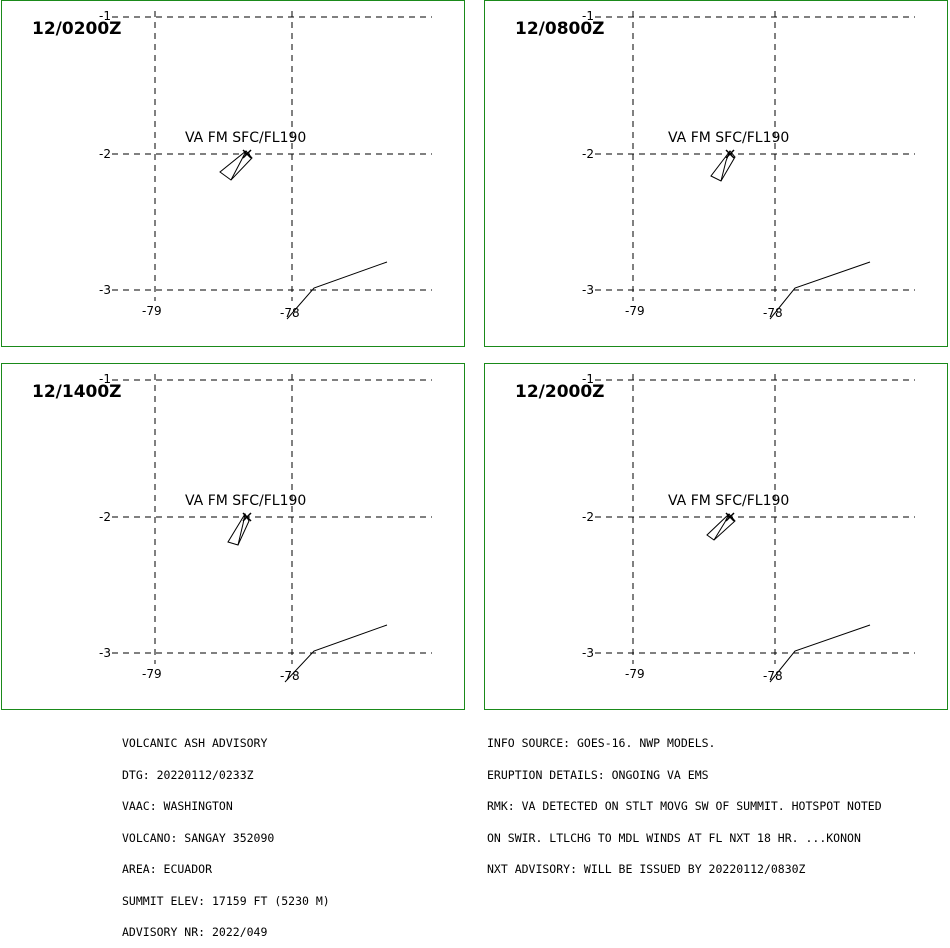  Describe the element at coordinates (226, 900) in the screenshot. I see `advisory-line: SUMMIT ELEV: 17159 FT (5230 M)` at that location.